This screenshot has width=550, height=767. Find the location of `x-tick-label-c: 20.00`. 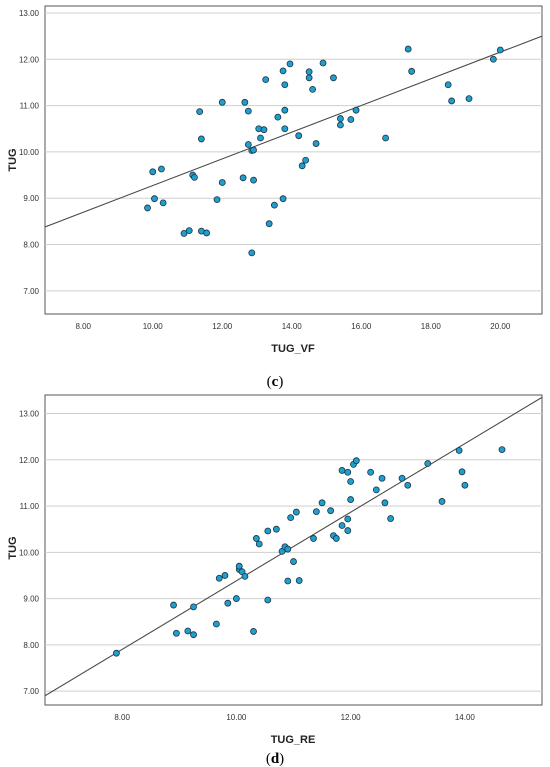

x-tick-label-c: 20.00 is located at coordinates (500, 326).